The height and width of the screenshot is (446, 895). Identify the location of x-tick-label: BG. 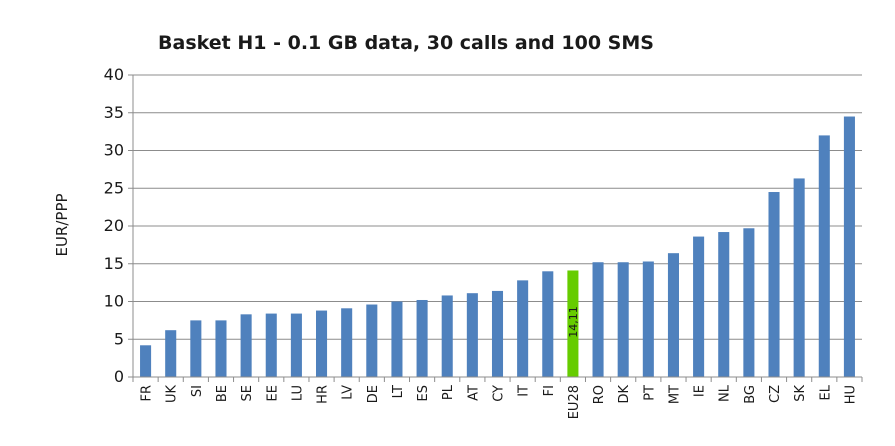
(750, 394).